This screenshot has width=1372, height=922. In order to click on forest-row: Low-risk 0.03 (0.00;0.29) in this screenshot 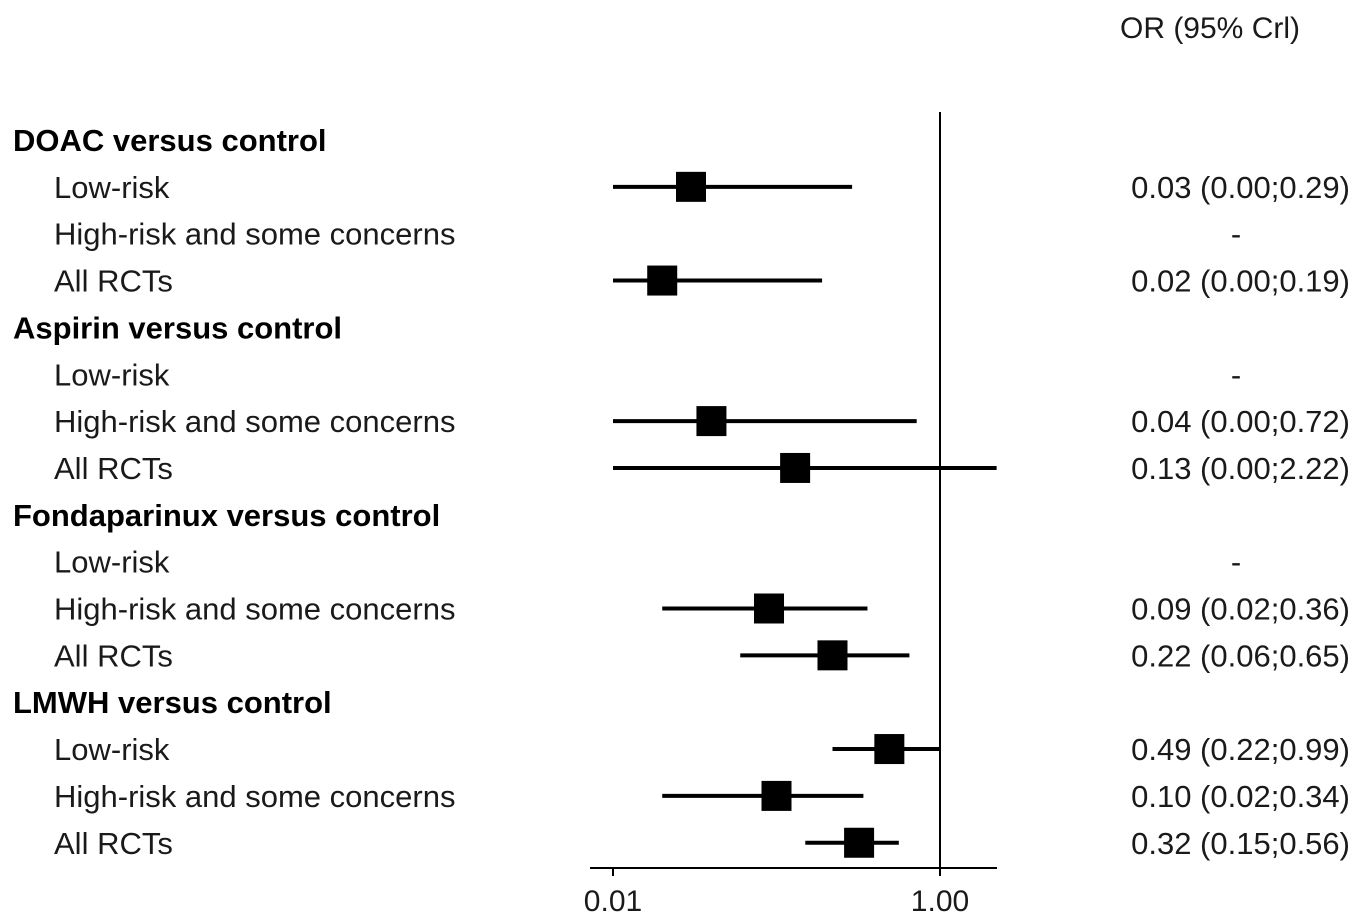, I will do `click(702, 187)`.